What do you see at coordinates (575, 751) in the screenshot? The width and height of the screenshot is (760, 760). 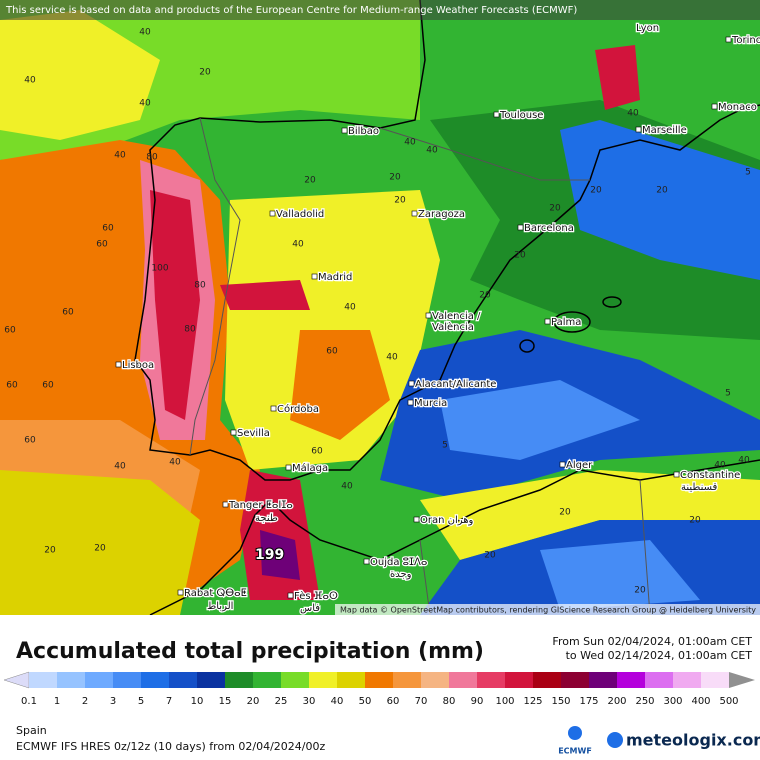 I see `ecmwf-text: ECMWF` at bounding box center [575, 751].